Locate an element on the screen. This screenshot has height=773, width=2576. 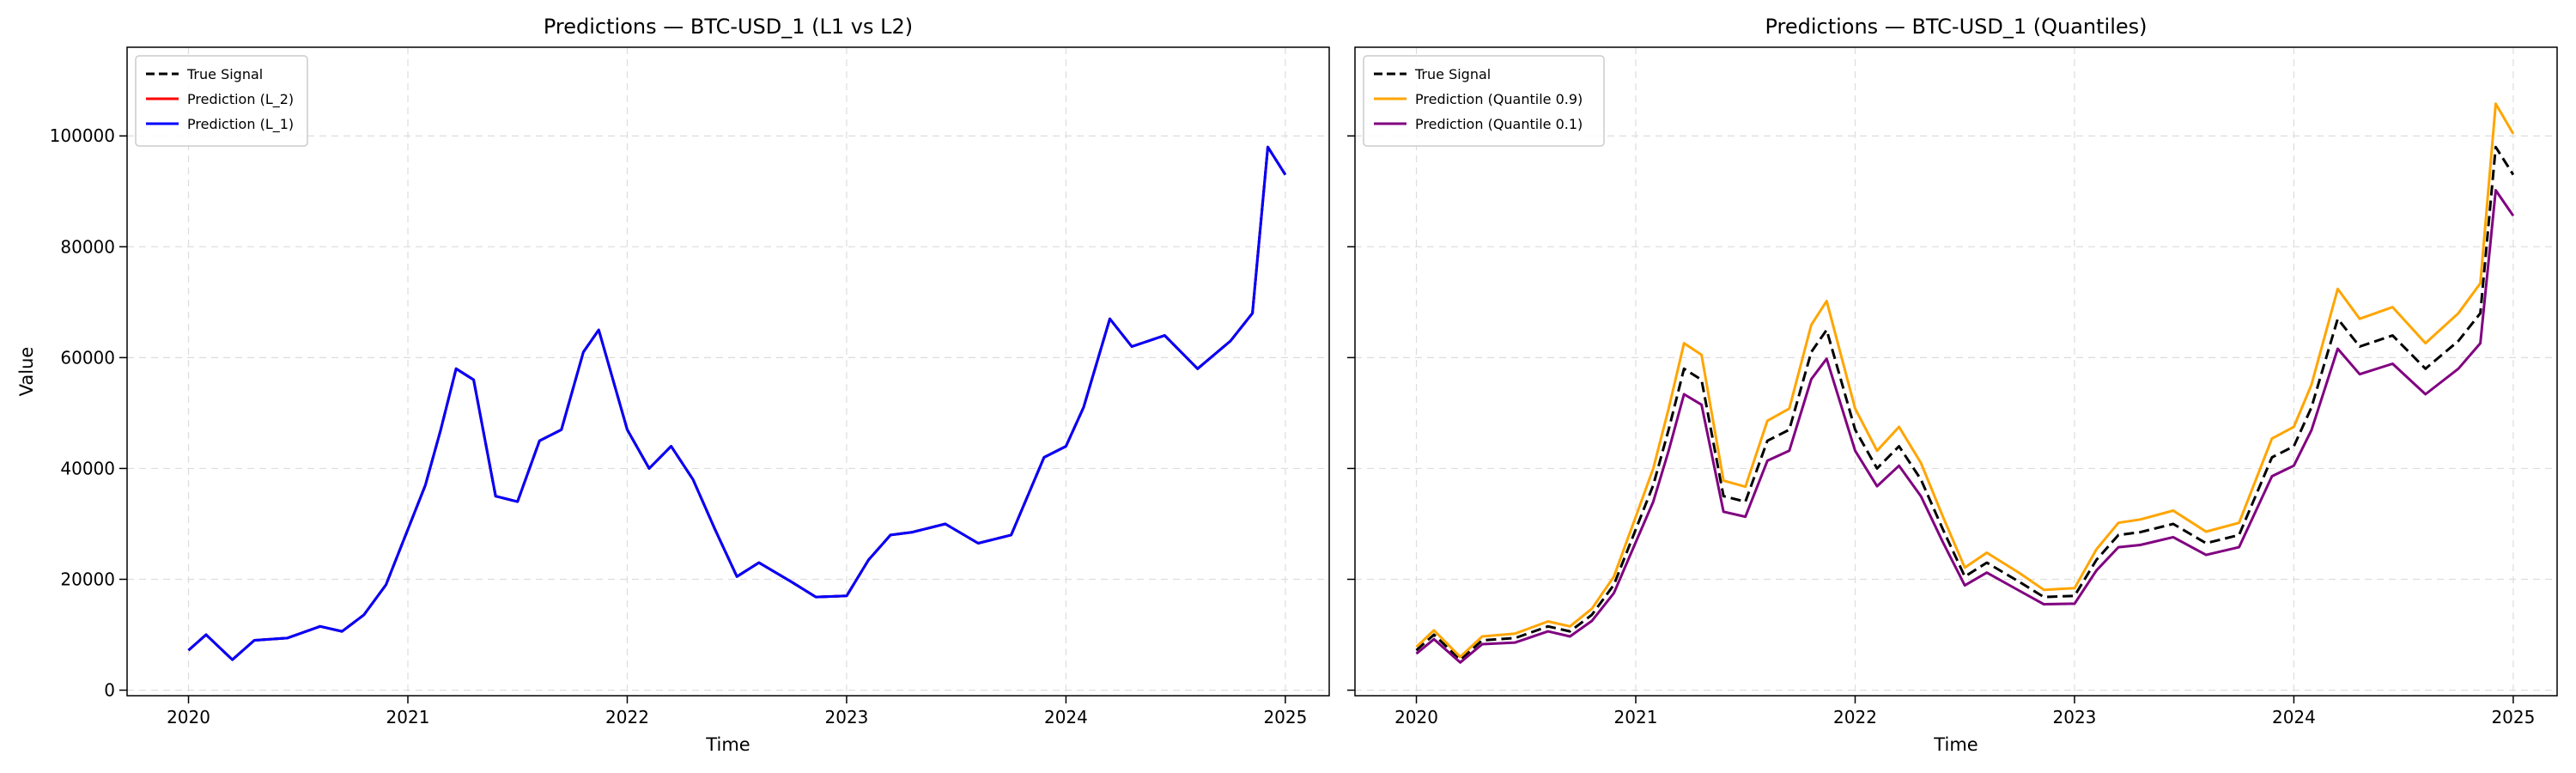
y-axis-label: Value is located at coordinates (27, 372).